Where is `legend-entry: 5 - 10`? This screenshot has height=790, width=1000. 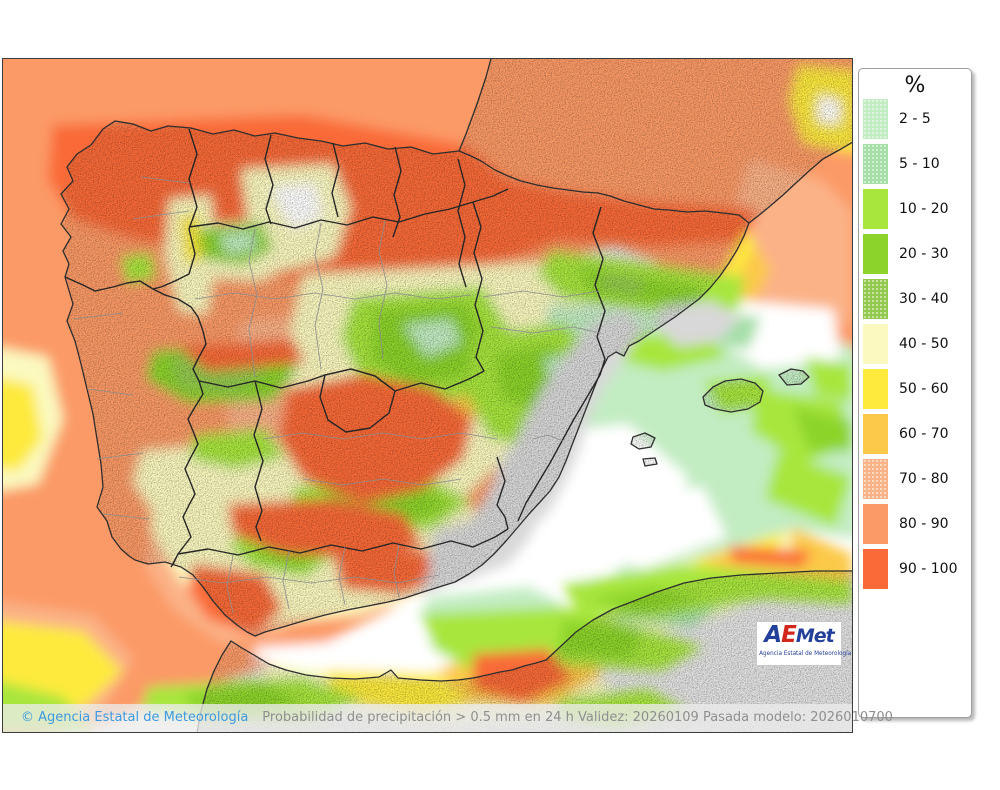 legend-entry: 5 - 10 is located at coordinates (917, 164).